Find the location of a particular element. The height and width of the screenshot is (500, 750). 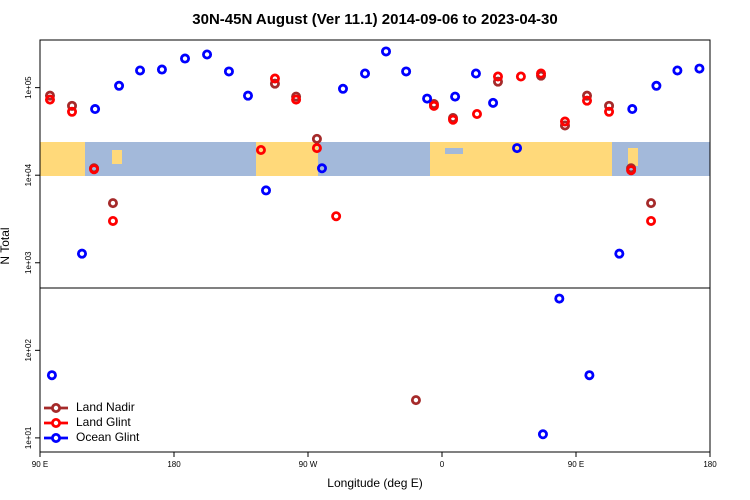

map-band is located at coordinates (375, 159).